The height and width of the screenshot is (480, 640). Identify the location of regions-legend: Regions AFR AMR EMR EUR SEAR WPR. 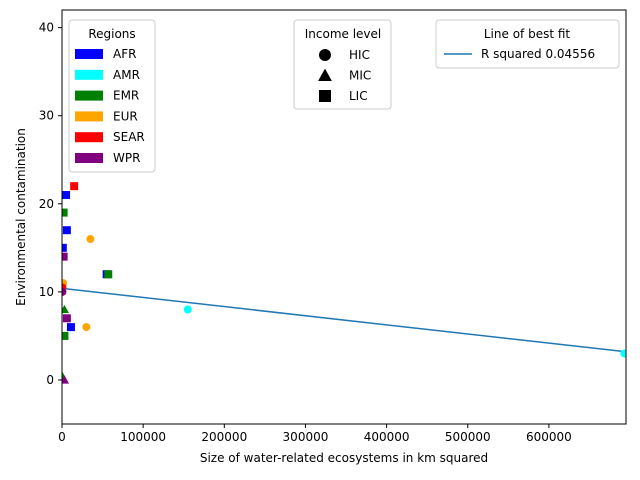
(112, 96).